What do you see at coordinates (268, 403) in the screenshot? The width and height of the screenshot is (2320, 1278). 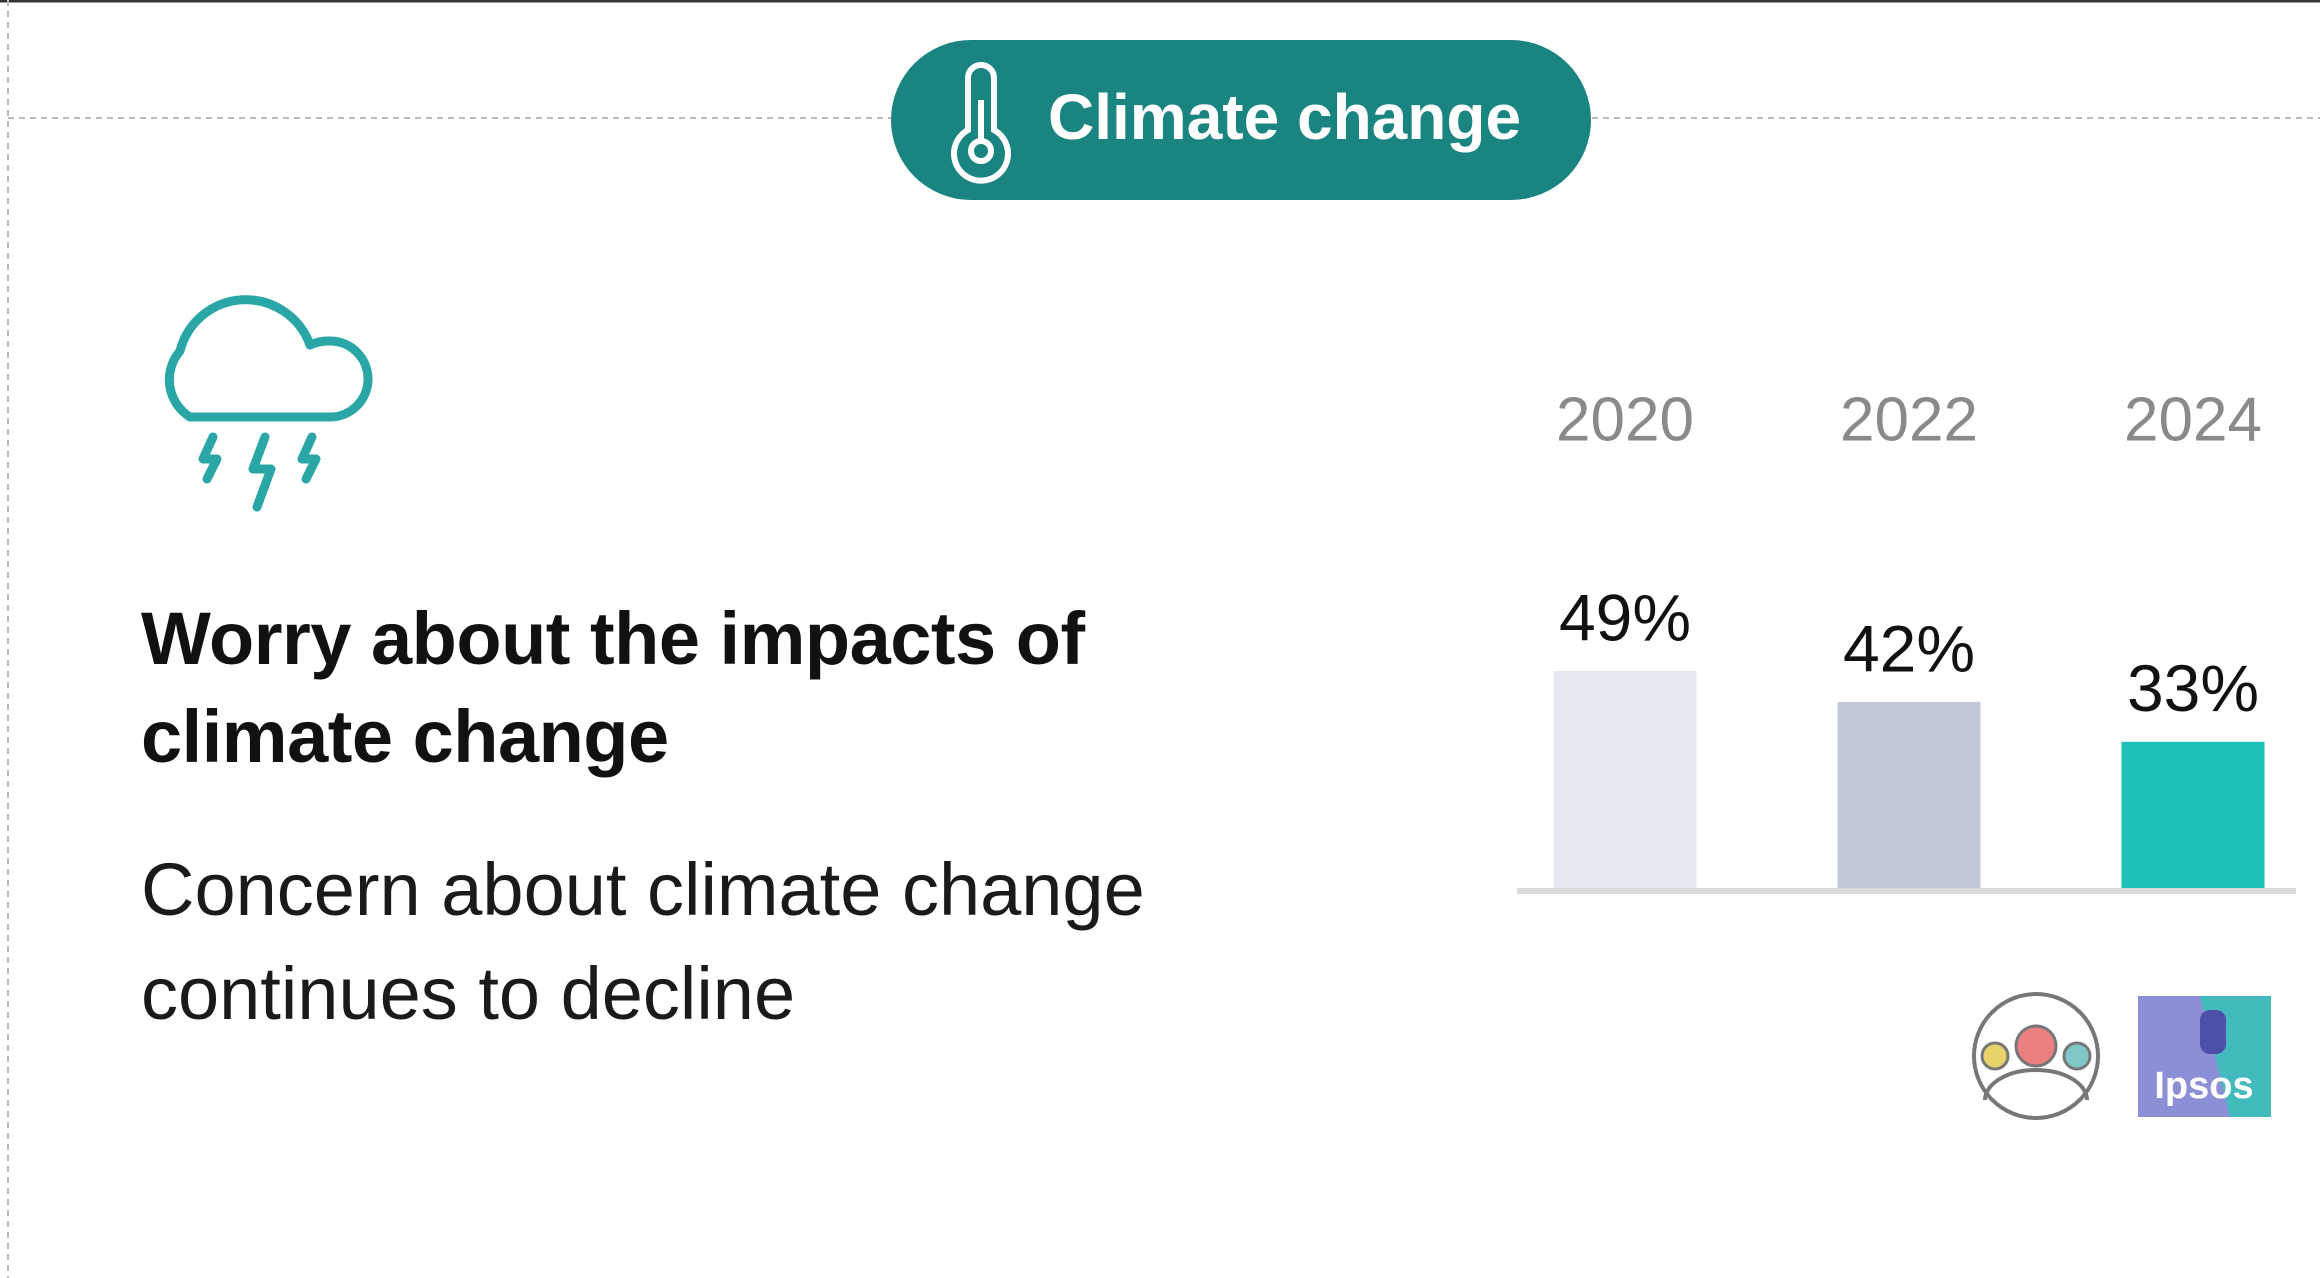 I see `storm-icon` at bounding box center [268, 403].